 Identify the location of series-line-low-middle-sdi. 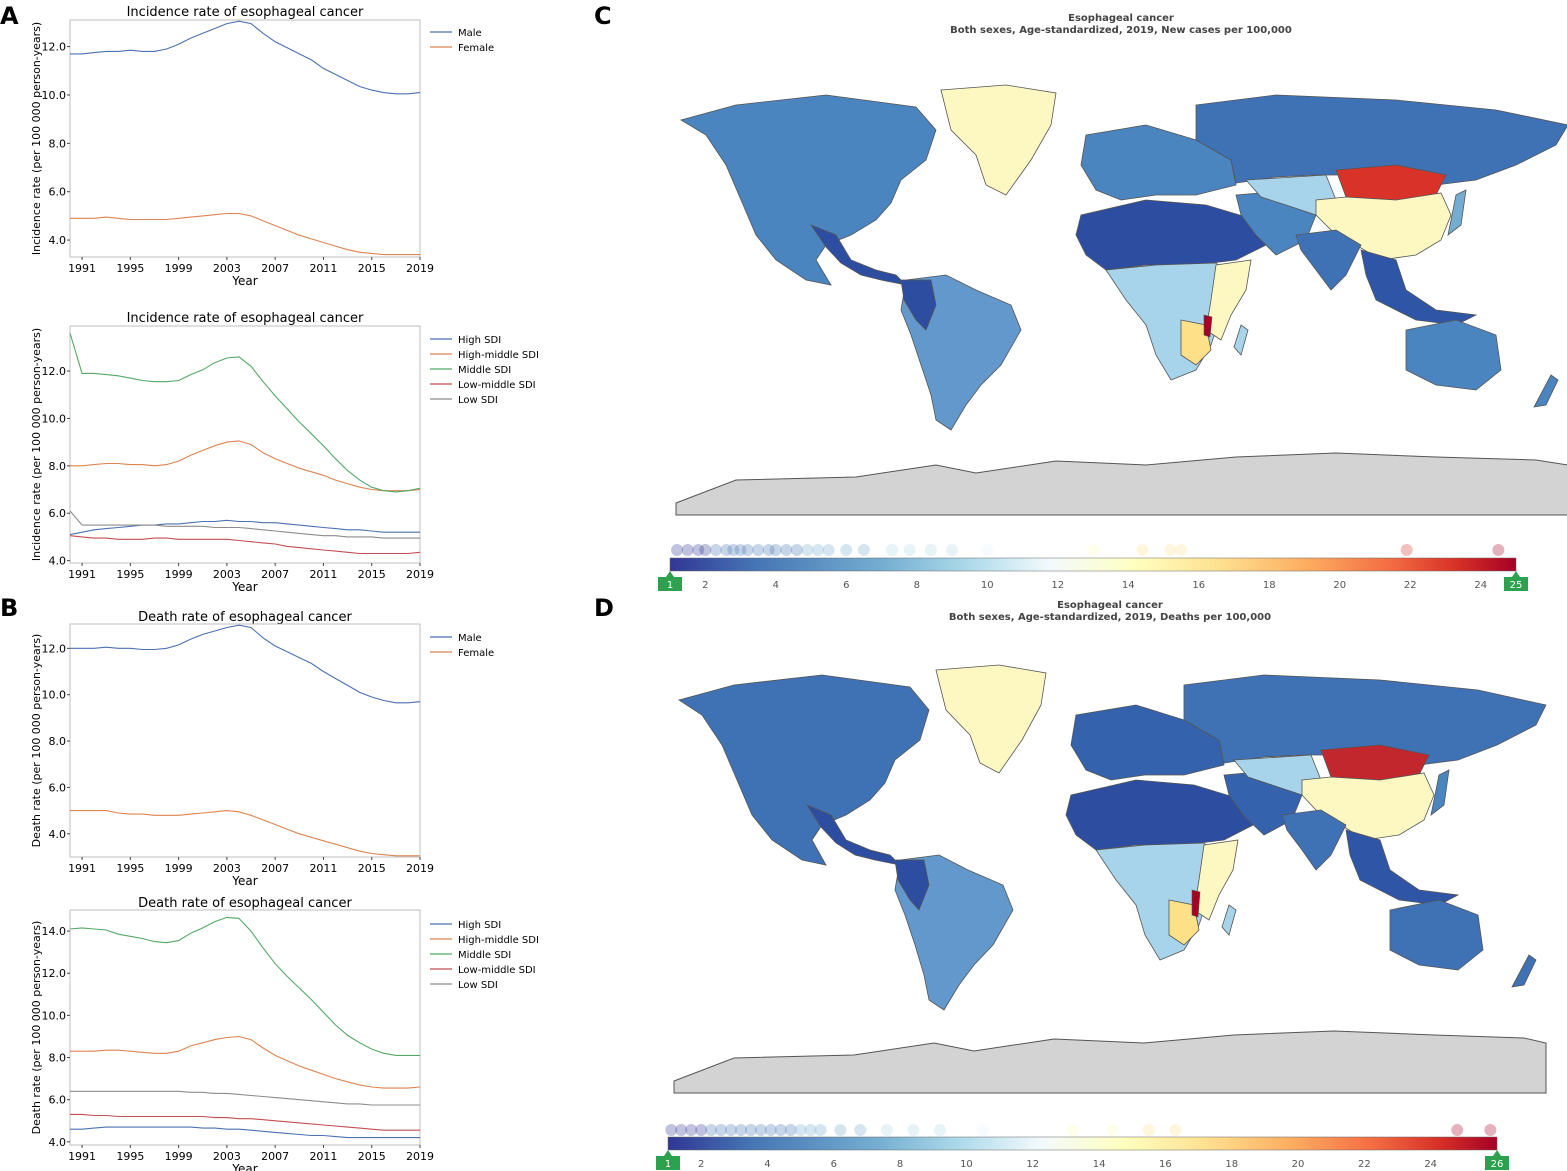
(245, 545).